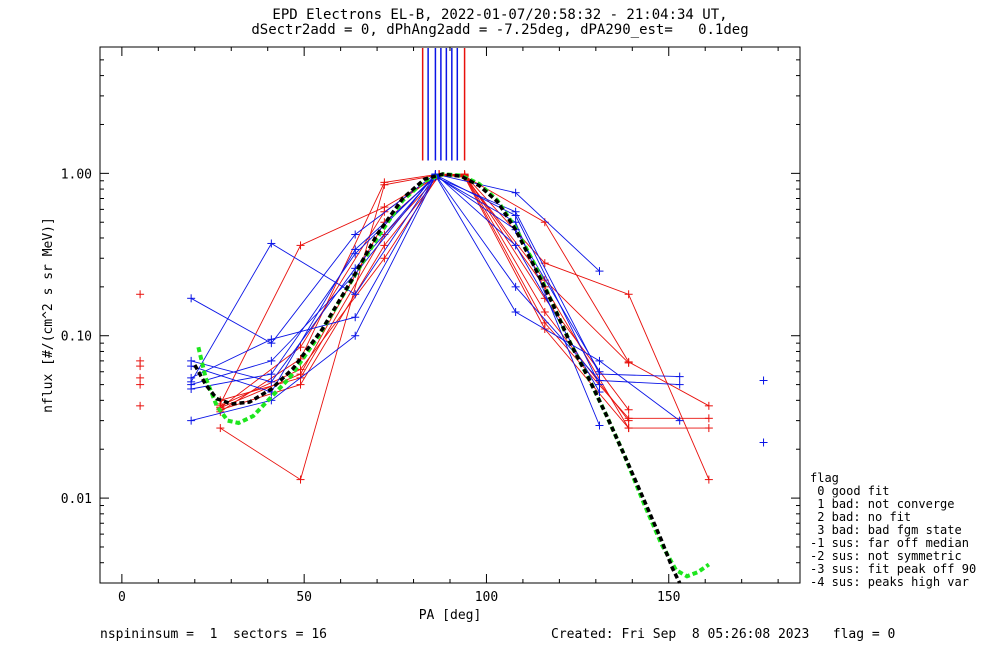 The width and height of the screenshot is (1000, 650). I want to click on legend-item: 0 good fit, so click(850, 491).